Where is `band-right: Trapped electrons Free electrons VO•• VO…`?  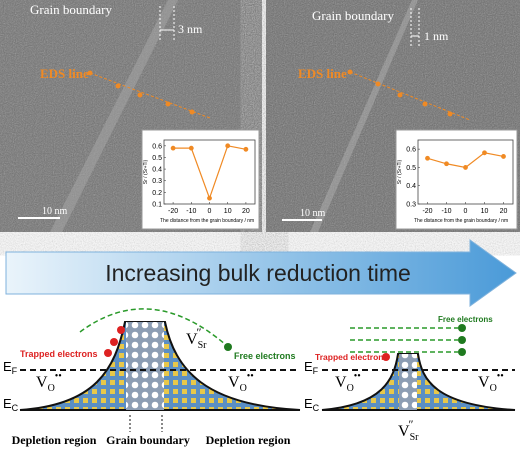 band-right: Trapped electrons Free electrons VO•• VO… is located at coordinates (410, 379).